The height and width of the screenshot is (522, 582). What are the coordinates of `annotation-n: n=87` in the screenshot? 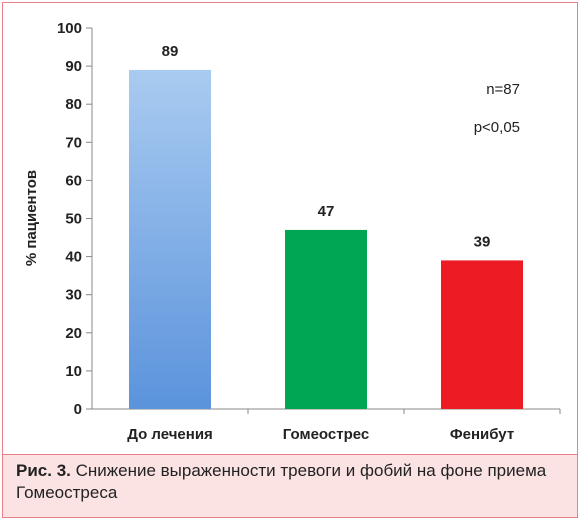 It's located at (503, 89).